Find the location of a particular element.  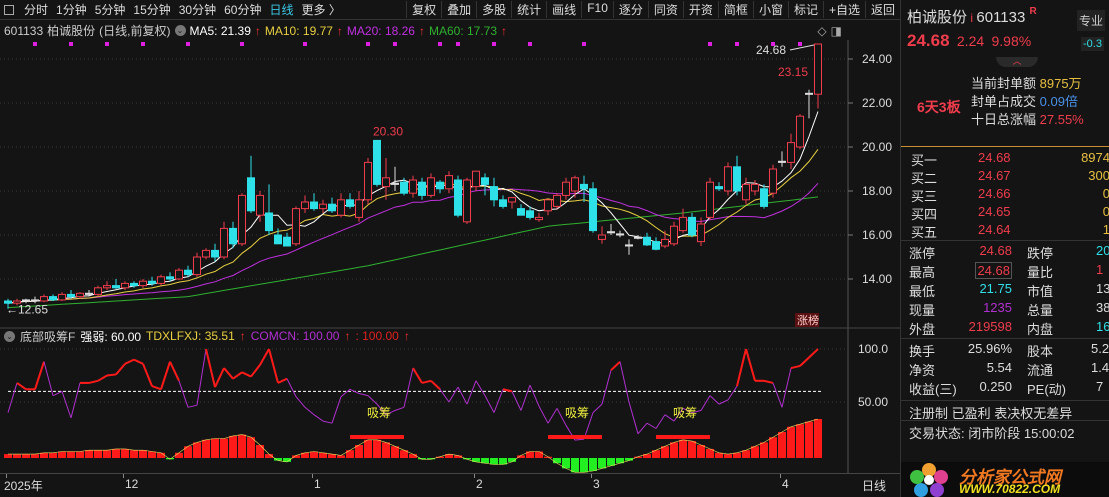

bid-row: 买五 24.64 1 is located at coordinates (1005, 231).